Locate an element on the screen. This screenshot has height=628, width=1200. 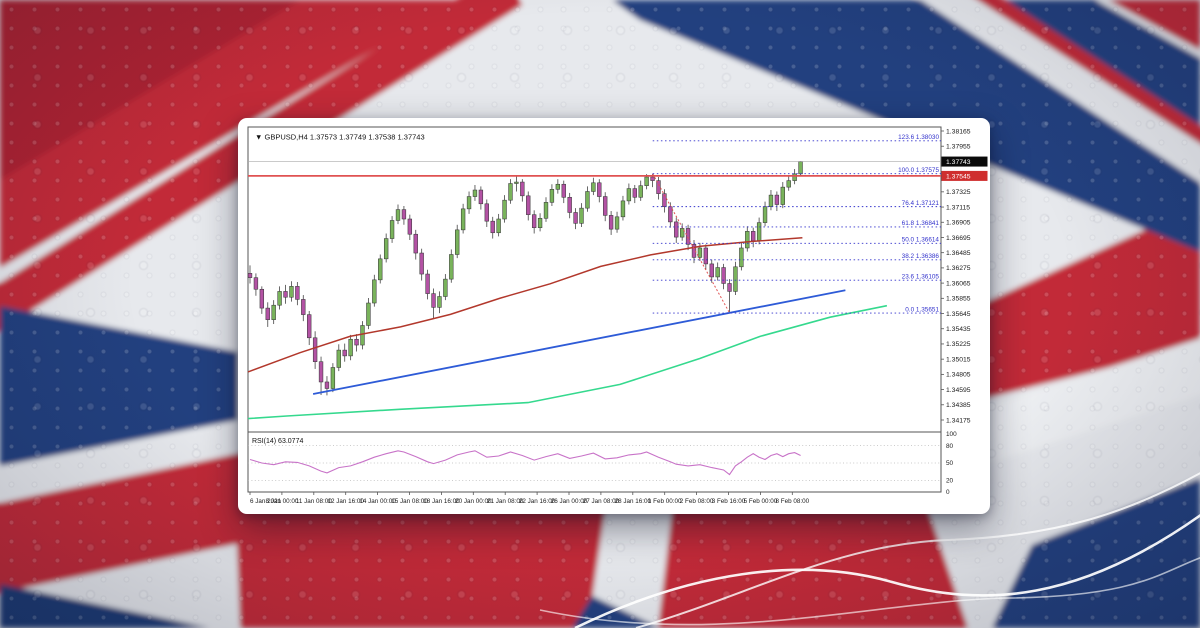
fibonacci-level-label: 38.2 1.36386 is located at coordinates (921, 256).